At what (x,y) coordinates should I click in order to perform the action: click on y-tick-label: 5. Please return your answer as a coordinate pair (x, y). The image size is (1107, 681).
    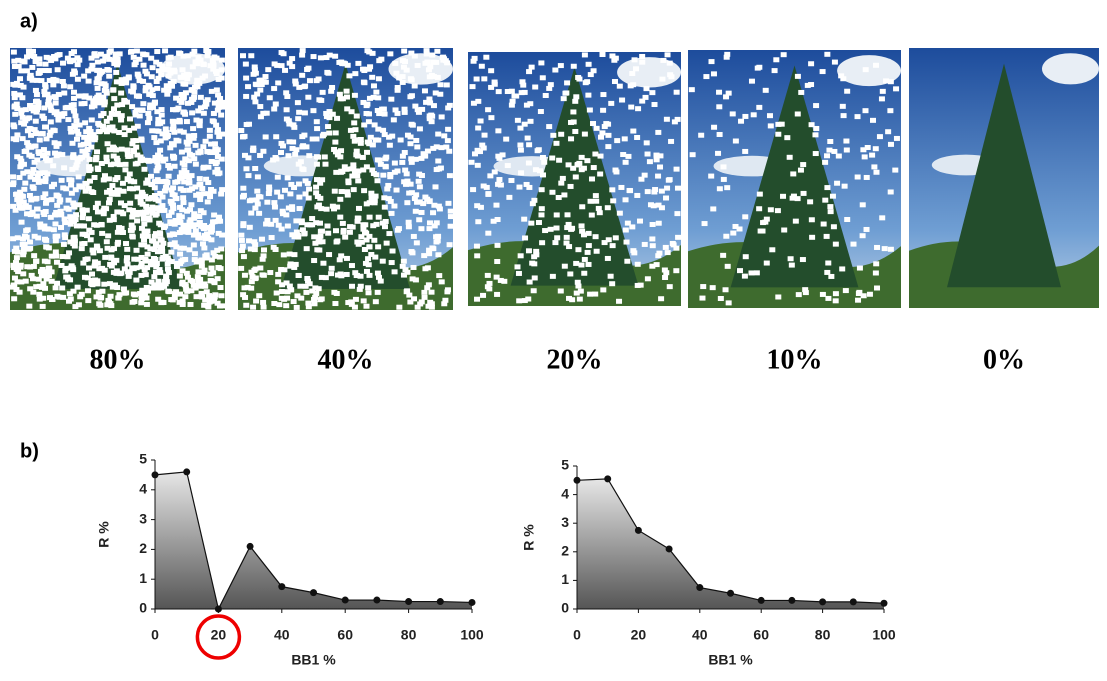
    Looking at the image, I should click on (143, 459).